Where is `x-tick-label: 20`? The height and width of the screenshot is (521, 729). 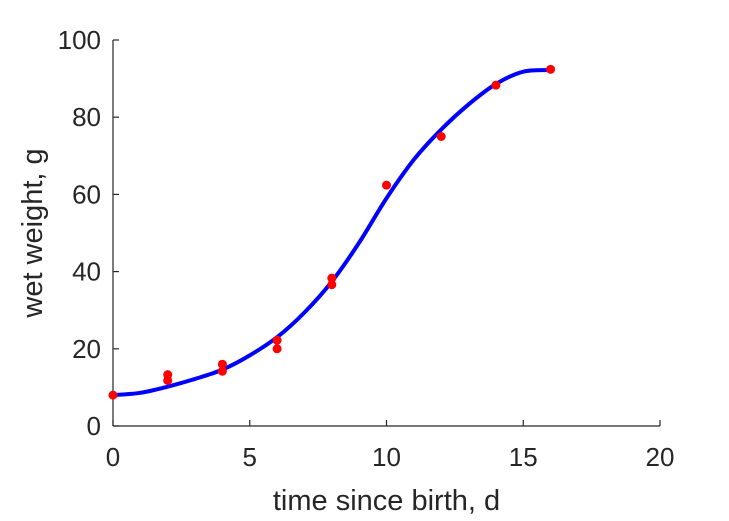 x-tick-label: 20 is located at coordinates (660, 457).